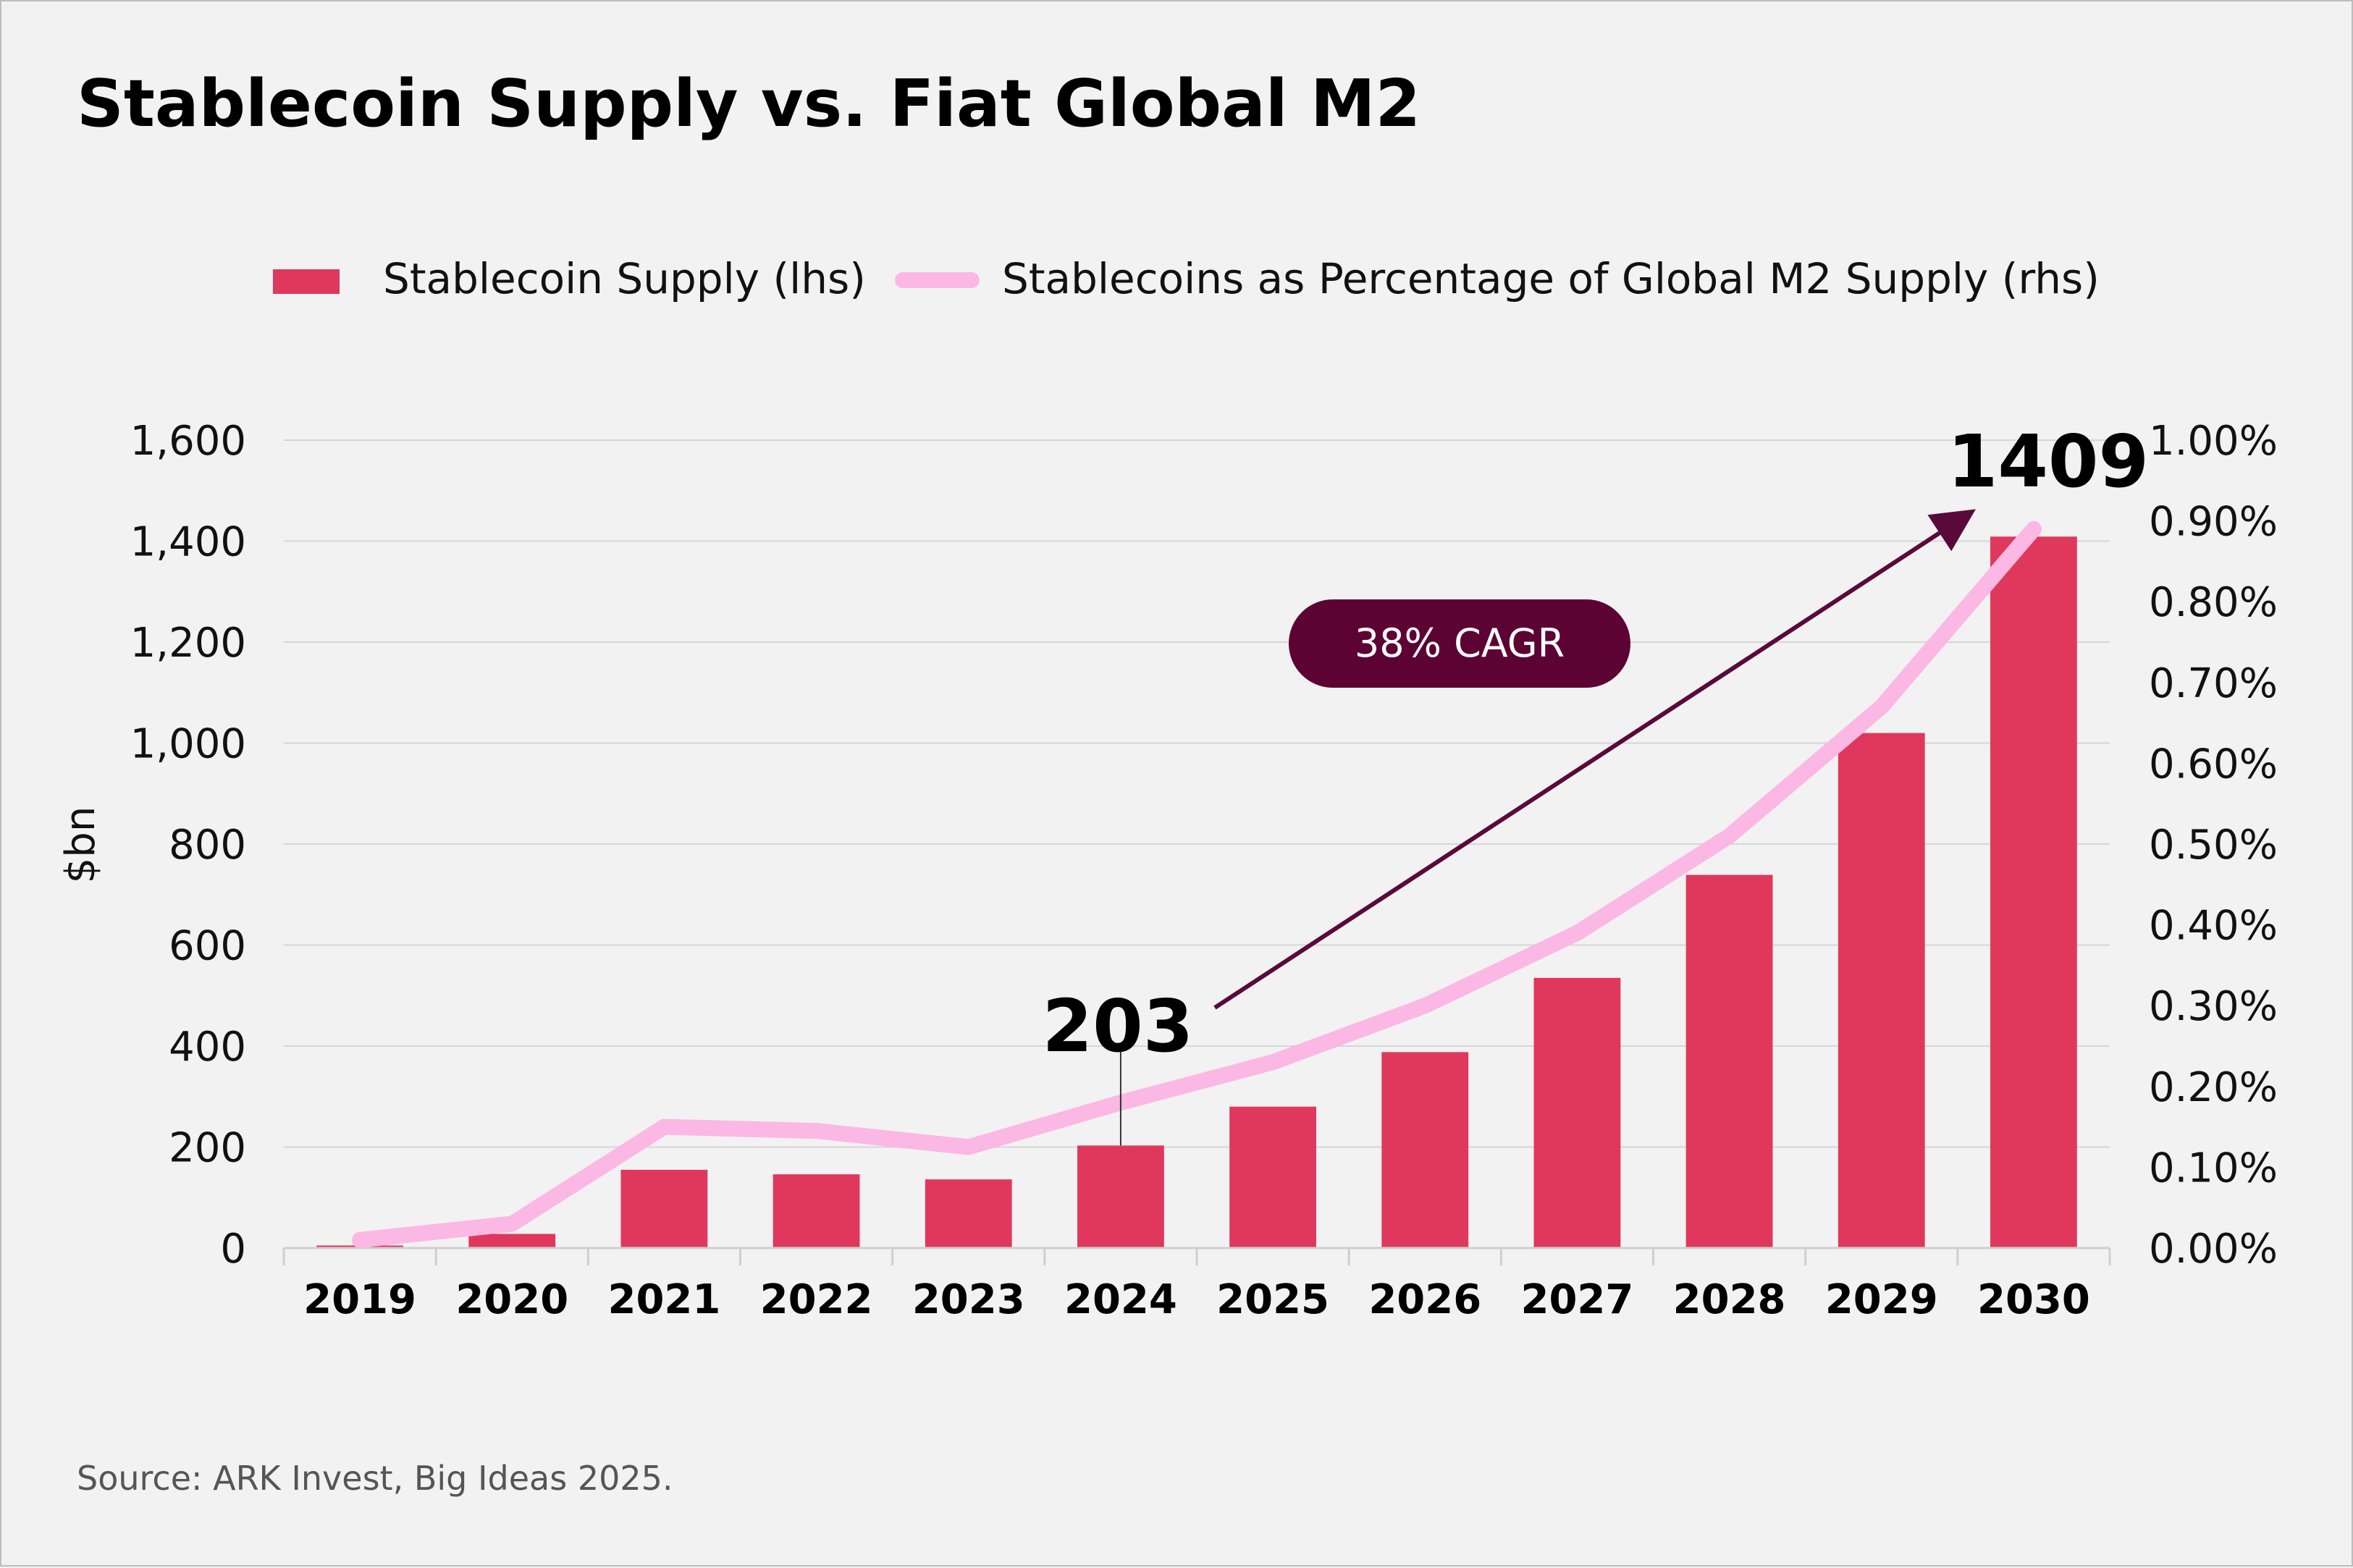 This screenshot has width=2353, height=1568. Describe the element at coordinates (512, 1299) in the screenshot. I see `x-tick-label: 2020` at that location.